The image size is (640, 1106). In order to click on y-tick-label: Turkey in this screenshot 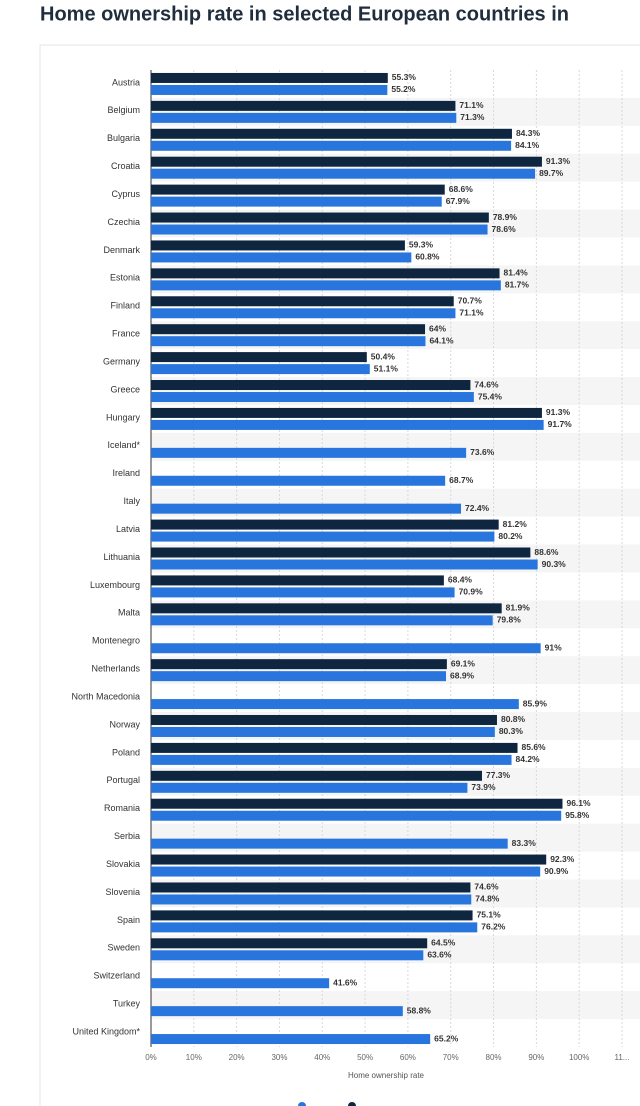, I will do `click(127, 1004)`.